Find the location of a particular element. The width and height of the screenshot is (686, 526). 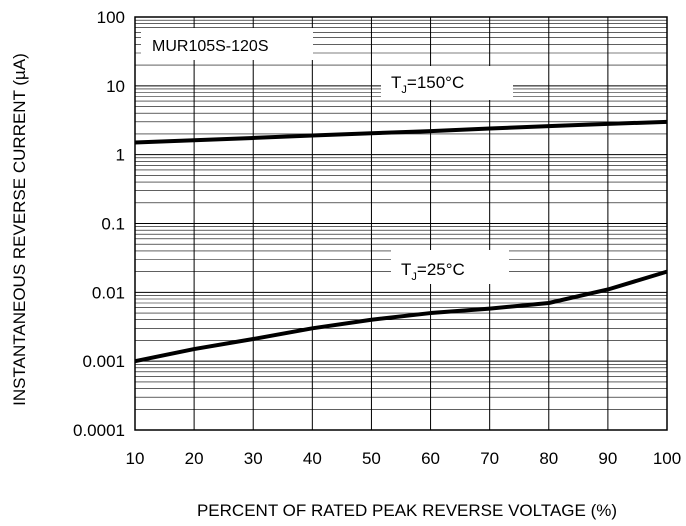

series-label-2: TJ=25°C is located at coordinates (433, 271).